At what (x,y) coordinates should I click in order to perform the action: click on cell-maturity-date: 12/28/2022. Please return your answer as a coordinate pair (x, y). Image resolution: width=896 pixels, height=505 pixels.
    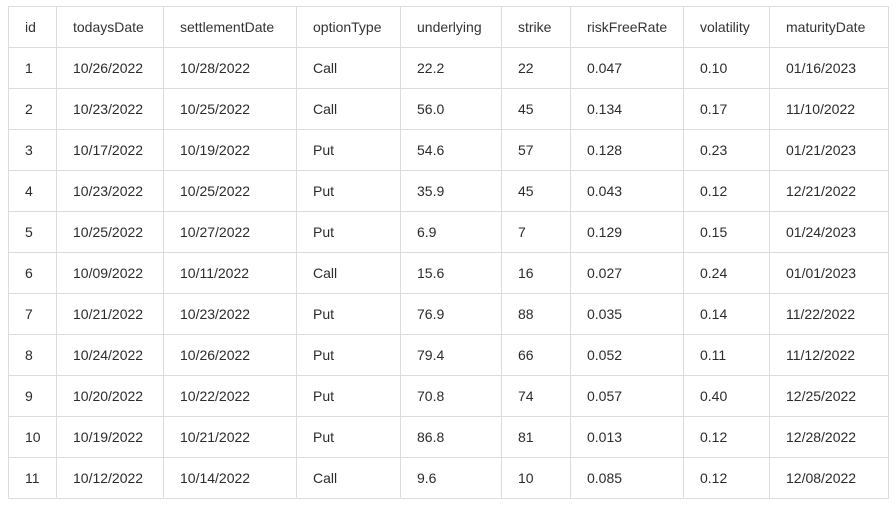
    Looking at the image, I should click on (829, 437).